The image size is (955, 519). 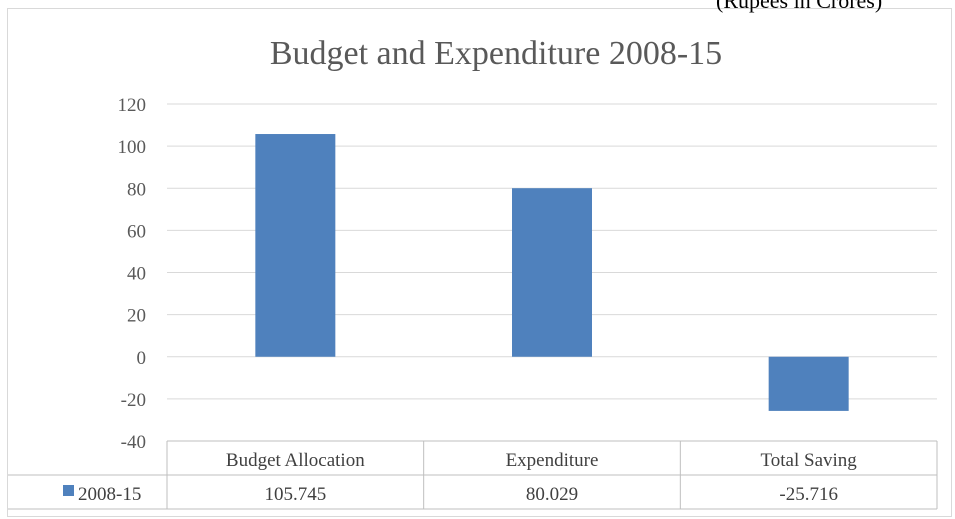 I want to click on y-tick-label: 80, so click(x=136, y=189).